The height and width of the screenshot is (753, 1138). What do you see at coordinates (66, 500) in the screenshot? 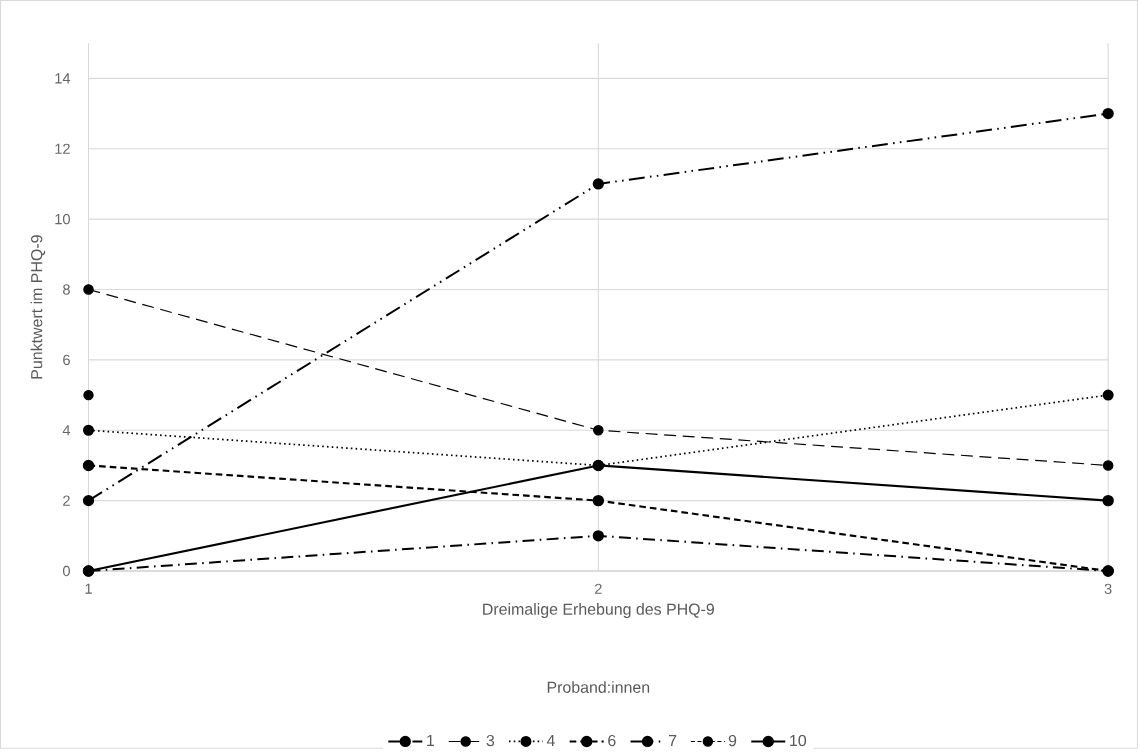
I see `y-tick-label: 2` at bounding box center [66, 500].